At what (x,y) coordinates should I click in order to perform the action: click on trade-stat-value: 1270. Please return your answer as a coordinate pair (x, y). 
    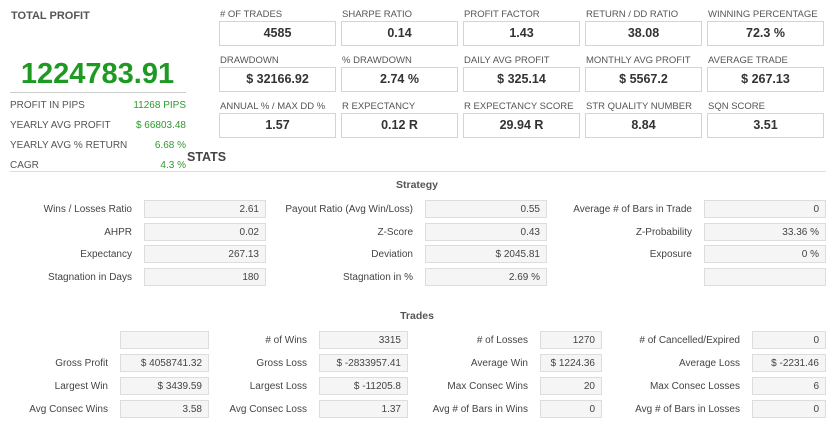
    Looking at the image, I should click on (571, 340).